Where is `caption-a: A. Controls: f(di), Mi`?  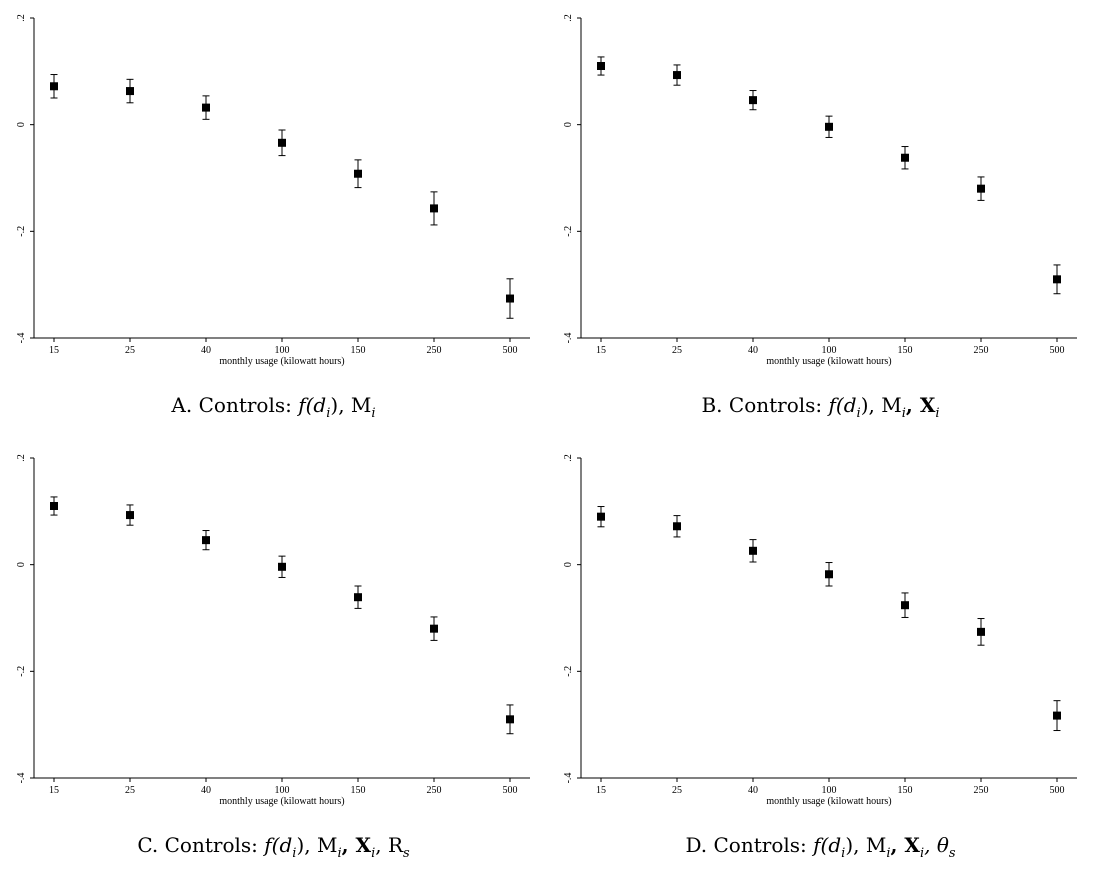
caption-a: A. Controls: f(di), Mi is located at coordinates (273, 409).